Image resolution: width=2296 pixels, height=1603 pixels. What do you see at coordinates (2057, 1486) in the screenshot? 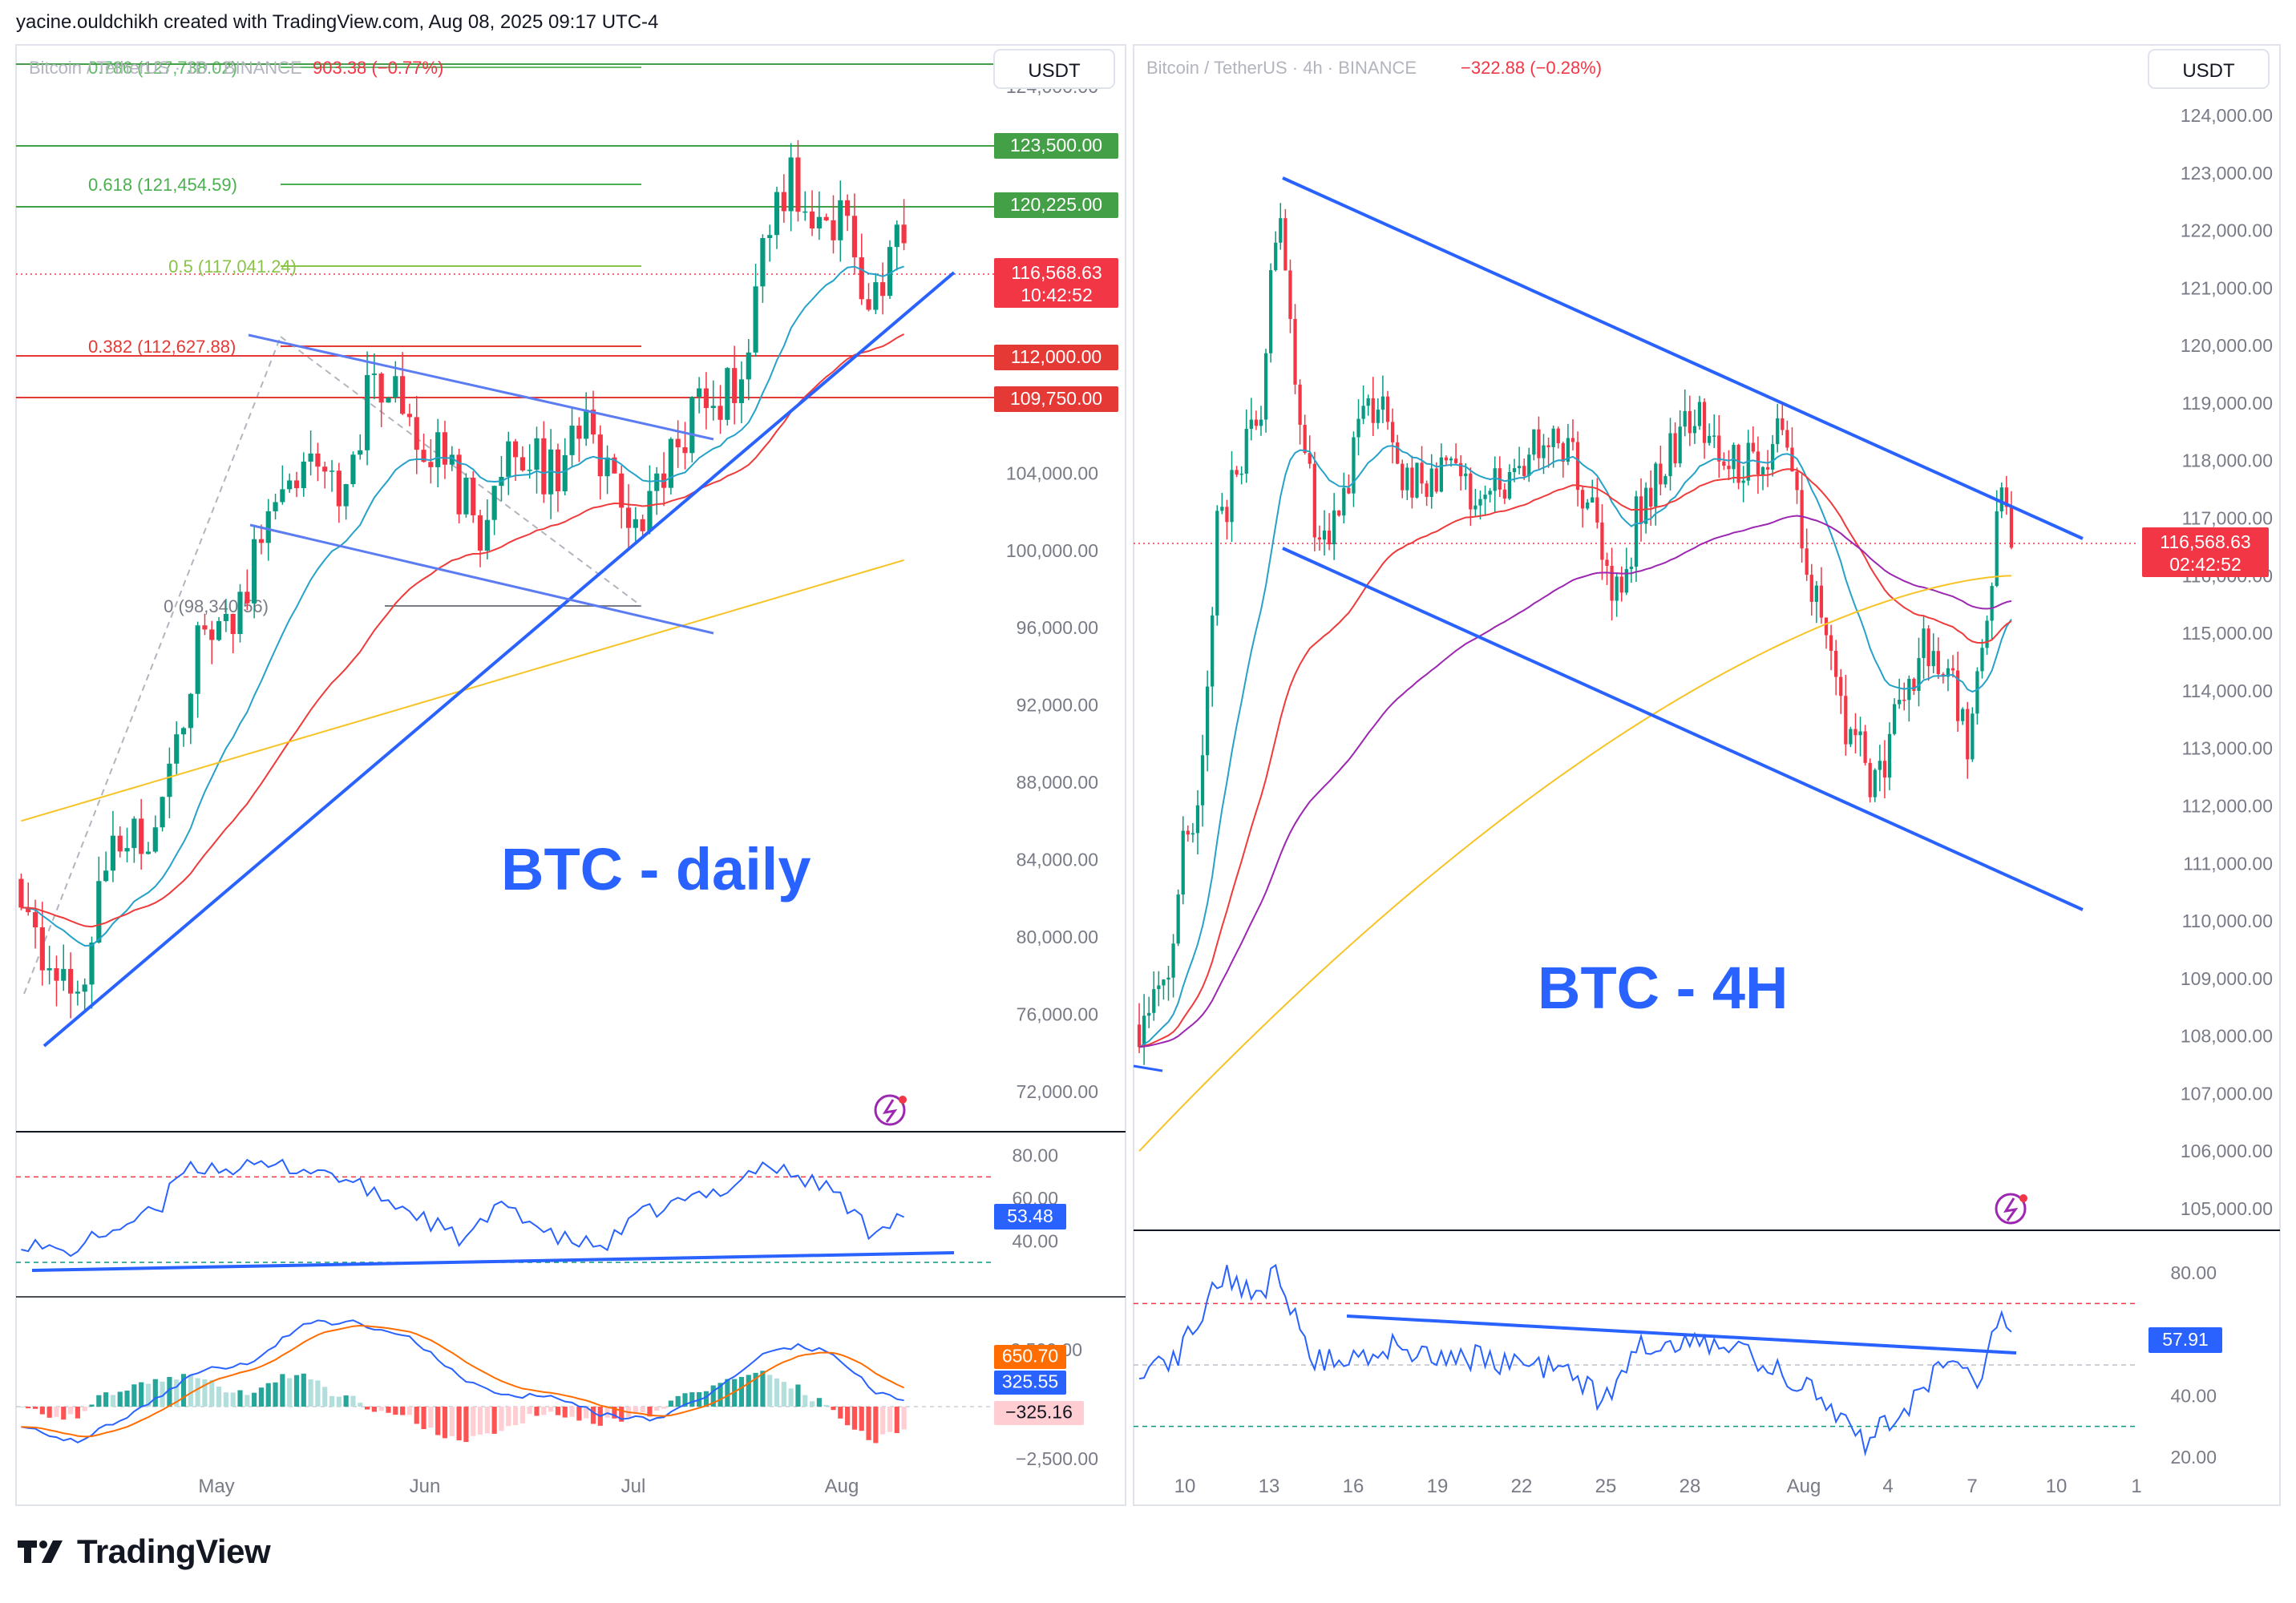
I see `h4-x-tick: 10` at bounding box center [2057, 1486].